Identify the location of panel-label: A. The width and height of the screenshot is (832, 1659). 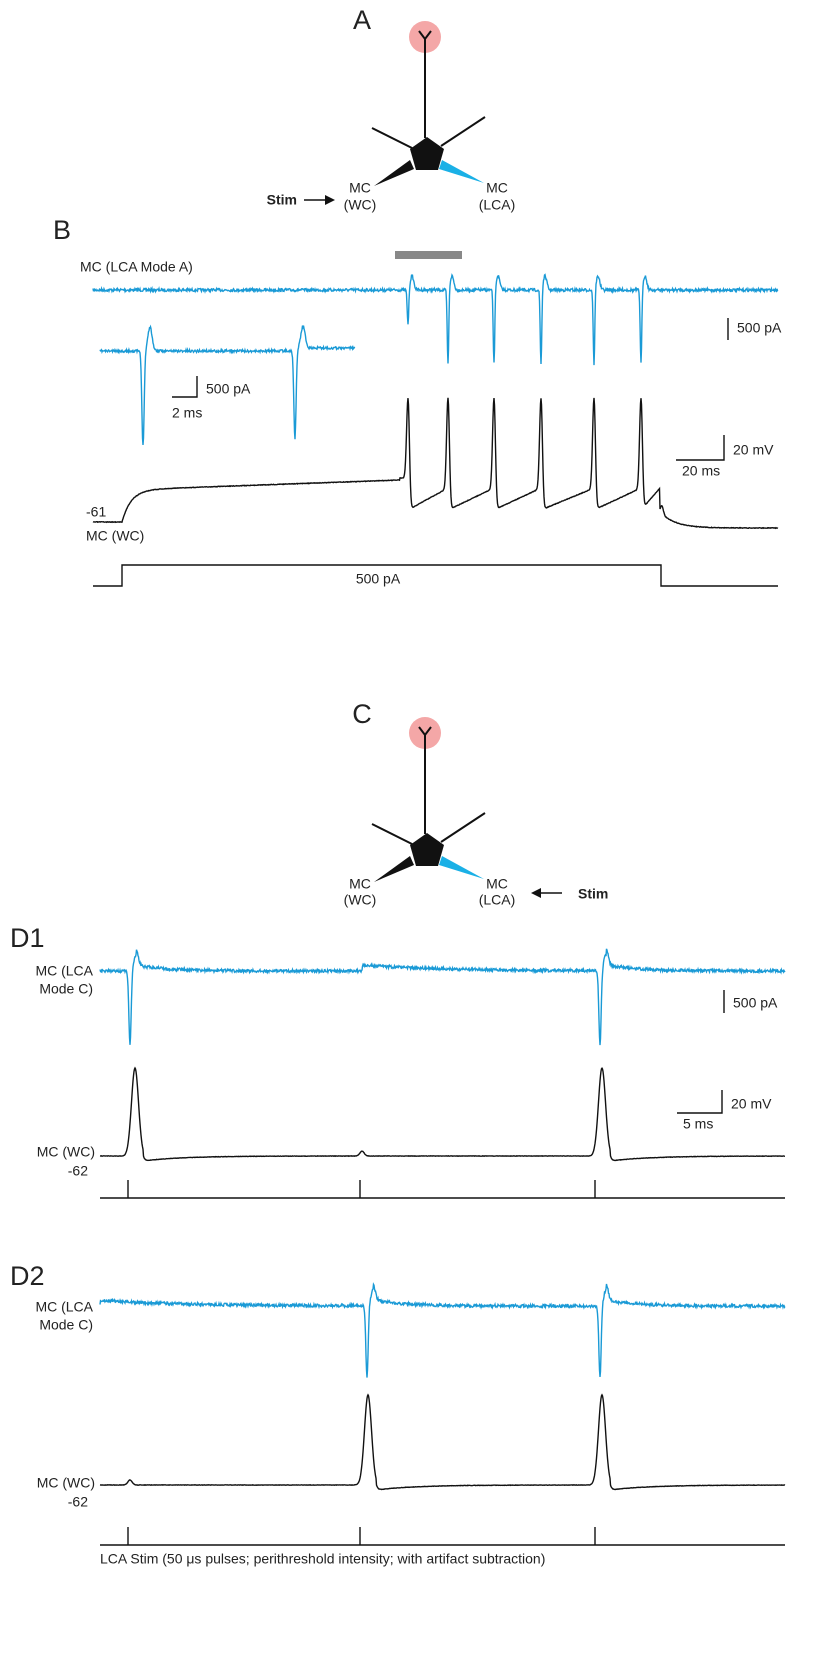
(362, 20).